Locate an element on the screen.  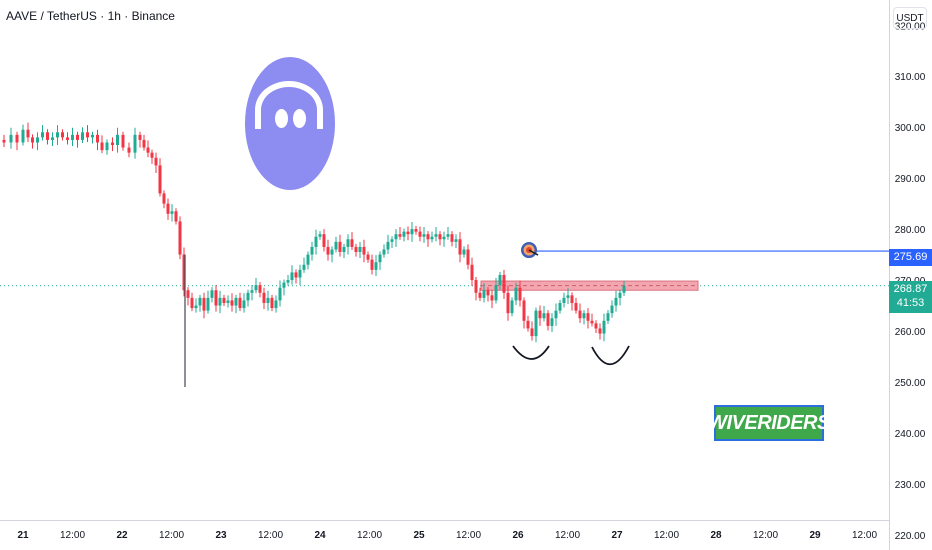
x-tick-label: 23 is located at coordinates (221, 535).